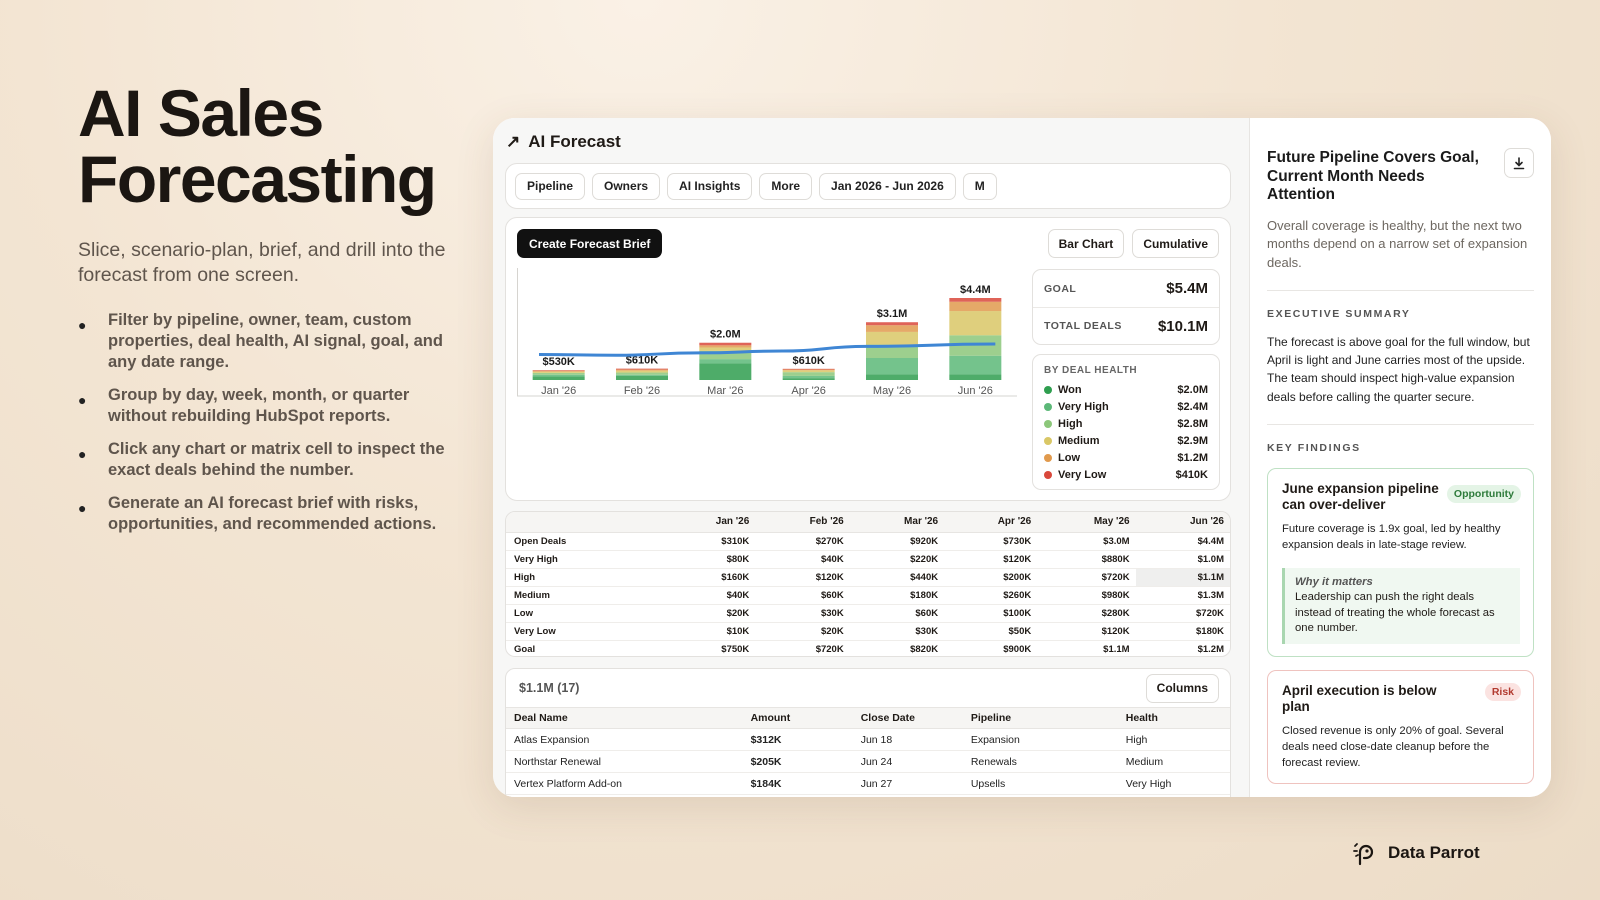 This screenshot has width=1600, height=900. Describe the element at coordinates (1175, 243) in the screenshot. I see `cumulative-toggle: Cumulative` at that location.